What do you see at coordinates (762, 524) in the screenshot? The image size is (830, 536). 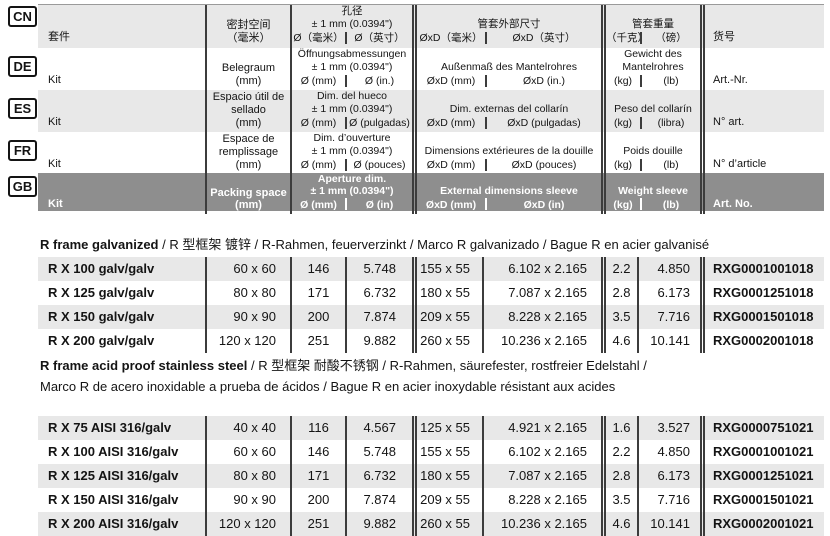 I see `art-no-cell: RXG0002001021` at bounding box center [762, 524].